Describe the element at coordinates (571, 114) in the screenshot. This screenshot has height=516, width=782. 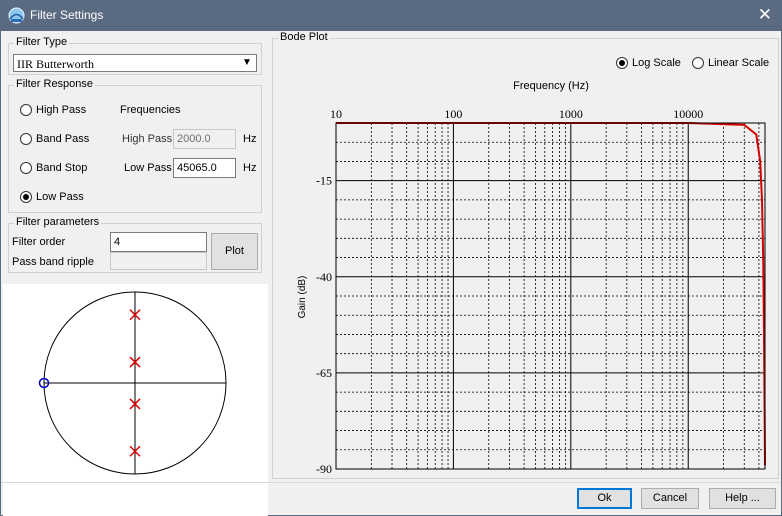
I see `x-tick-label: 1000` at that location.